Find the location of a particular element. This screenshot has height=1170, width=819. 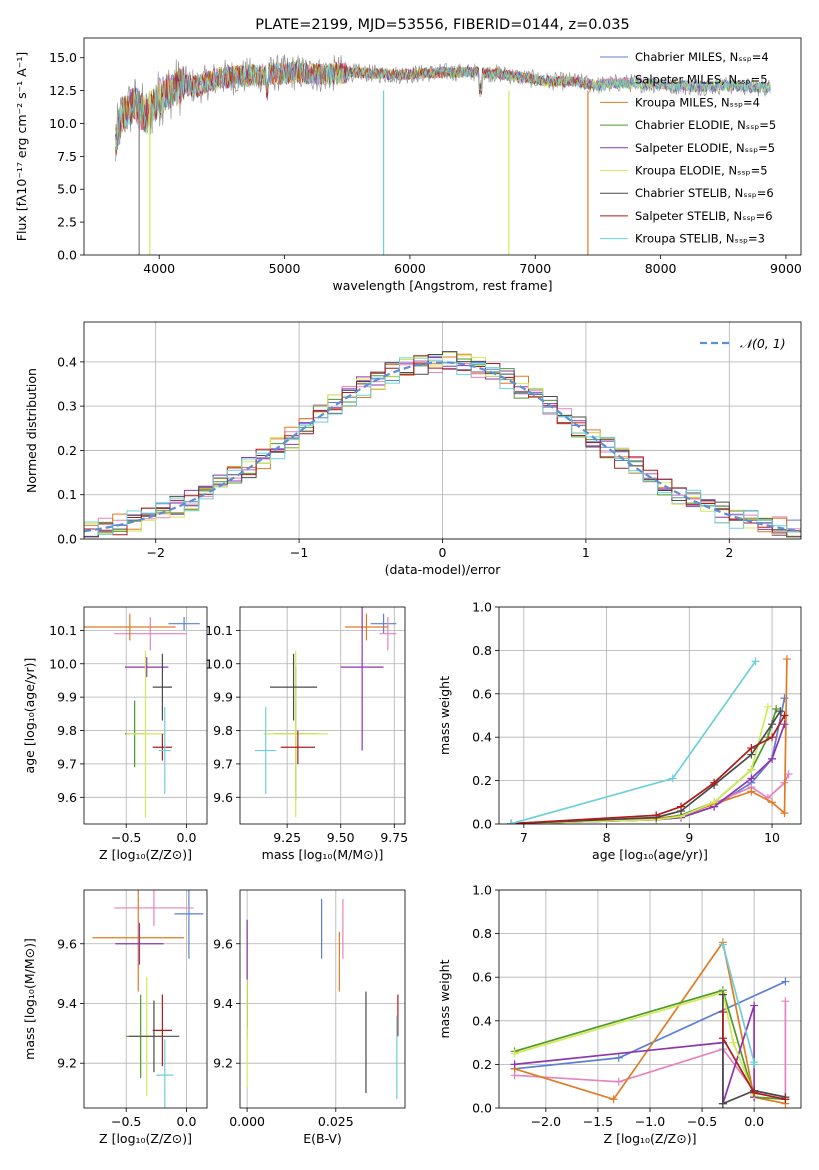

y-tick-label: 12.5 is located at coordinates (63, 90).